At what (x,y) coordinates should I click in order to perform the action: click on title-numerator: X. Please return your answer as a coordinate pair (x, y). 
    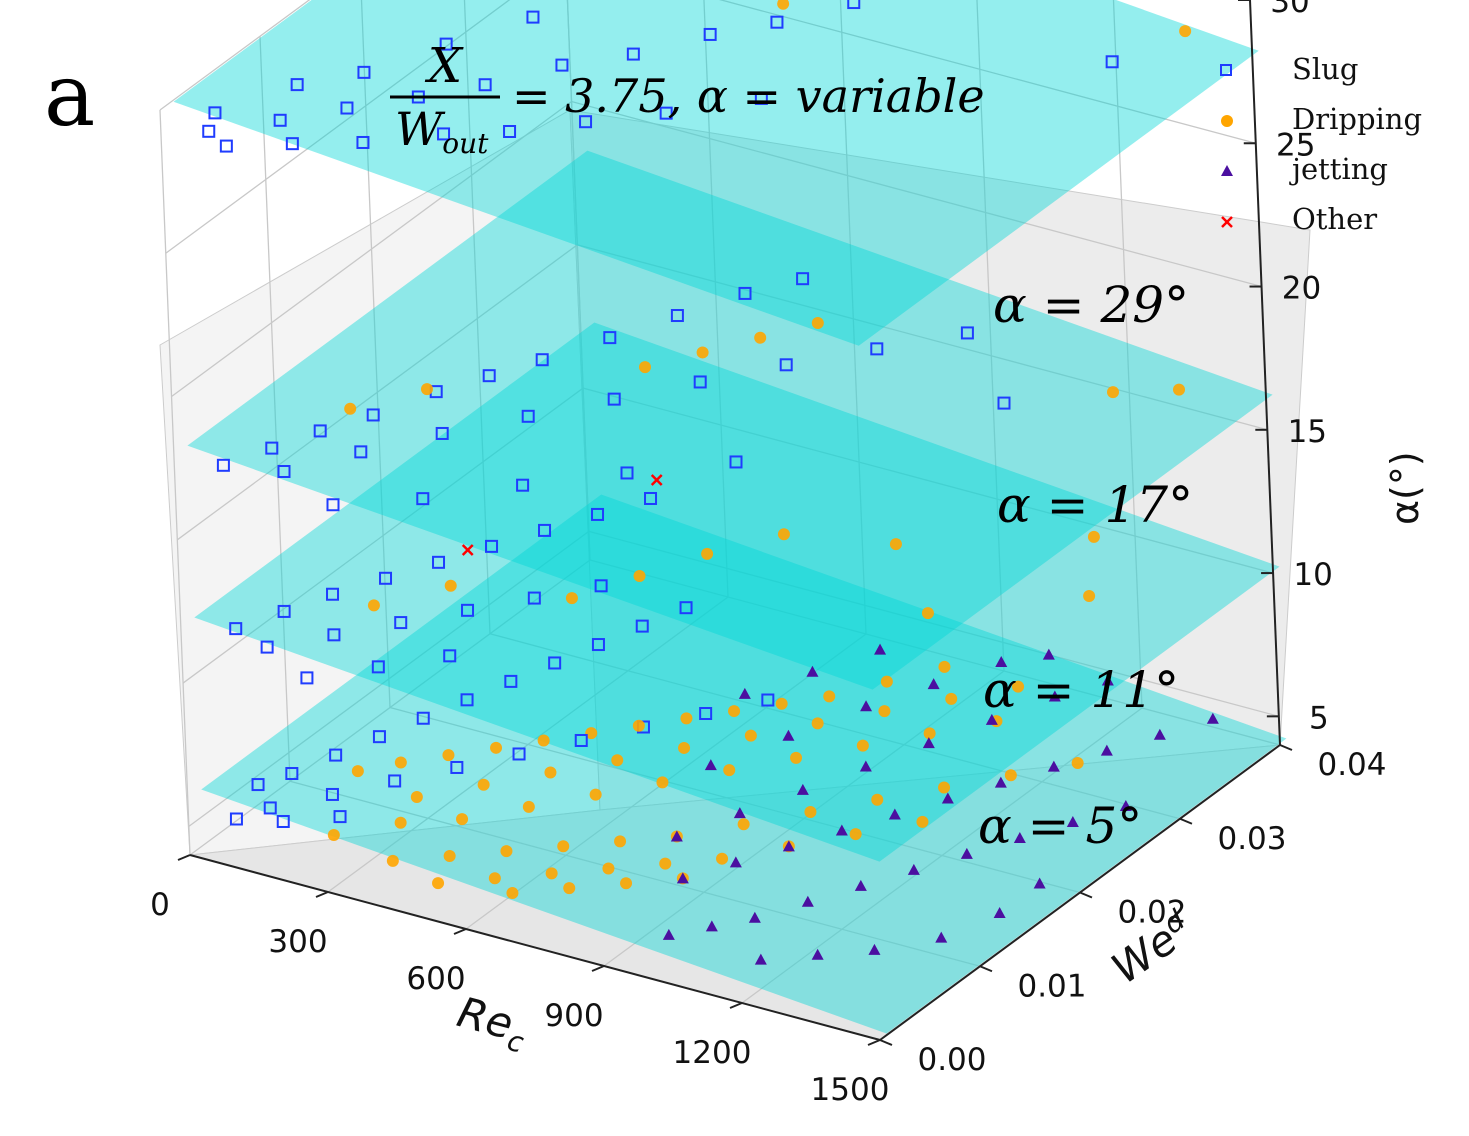
    Looking at the image, I should click on (444, 66).